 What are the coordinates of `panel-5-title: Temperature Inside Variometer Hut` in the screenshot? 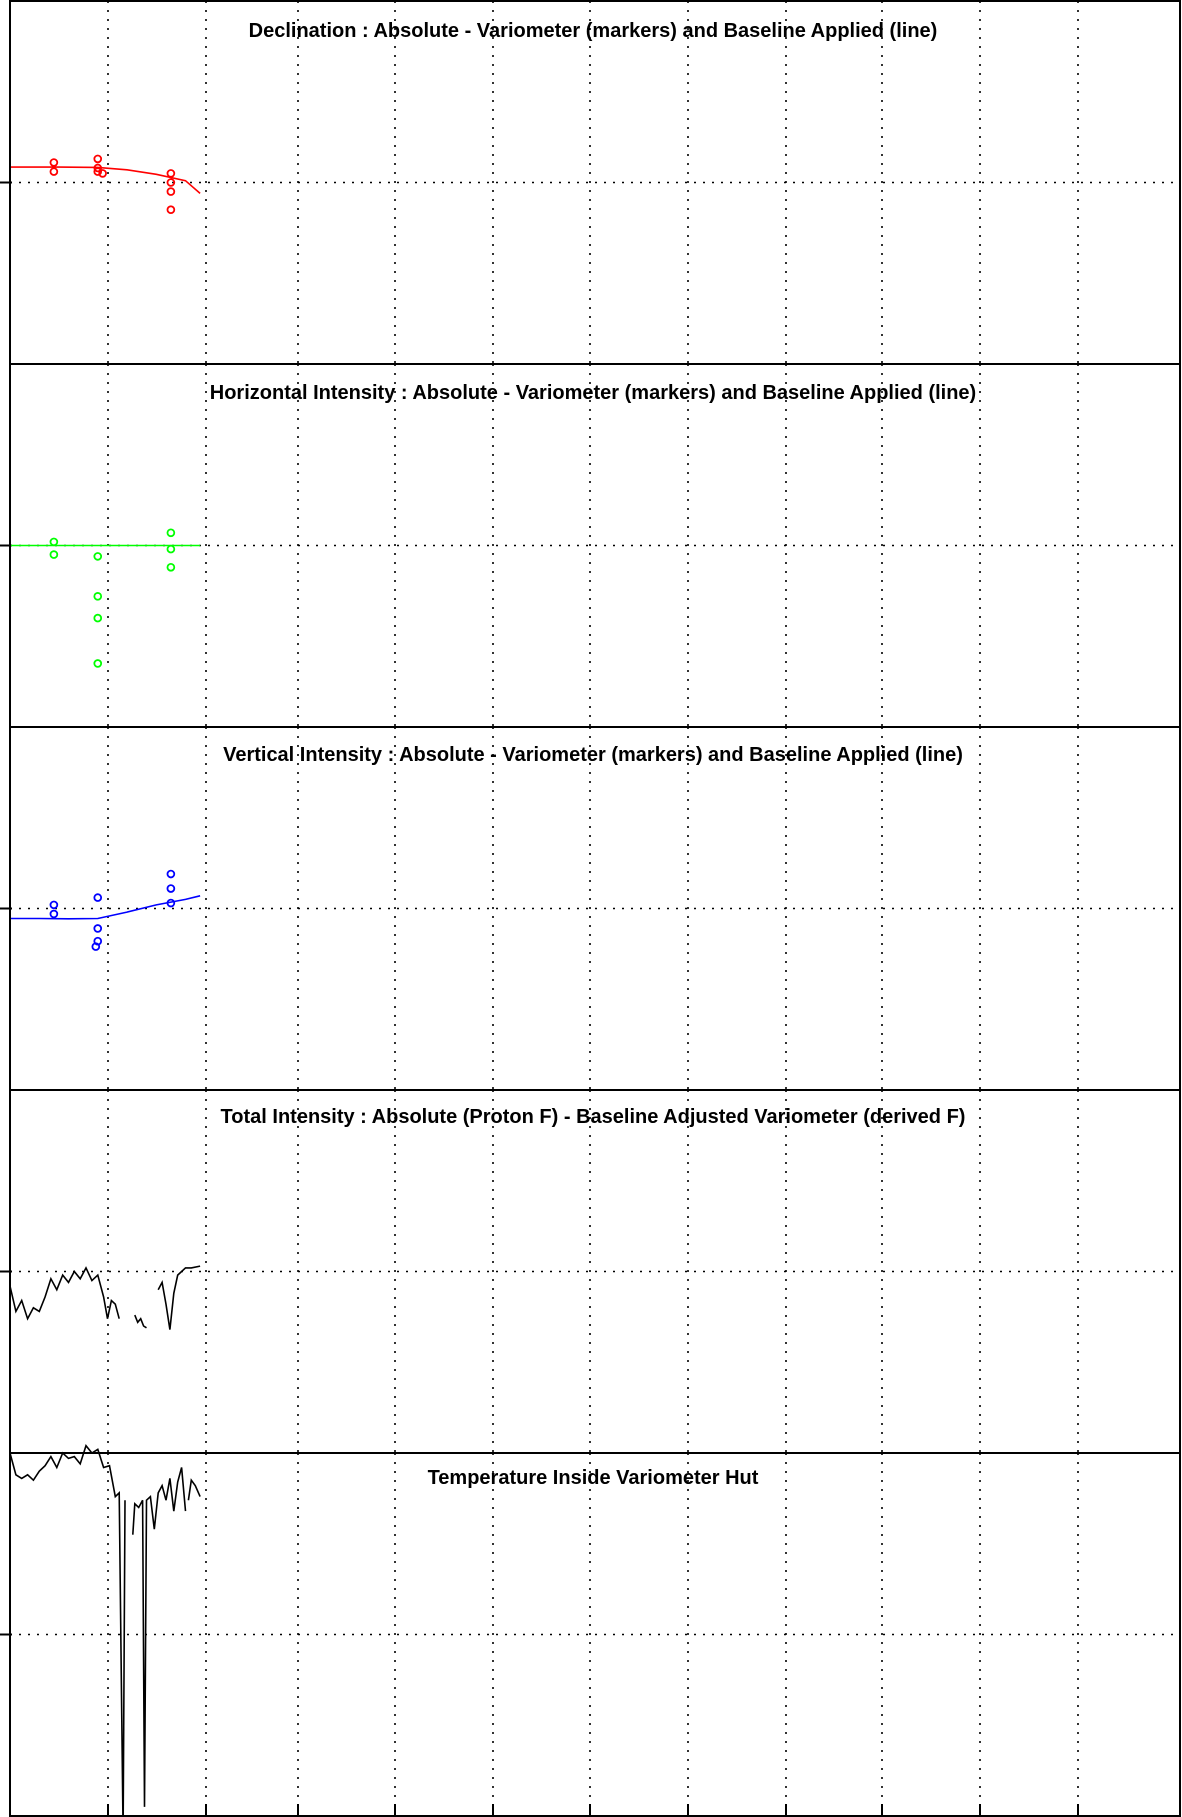 It's located at (593, 1478).